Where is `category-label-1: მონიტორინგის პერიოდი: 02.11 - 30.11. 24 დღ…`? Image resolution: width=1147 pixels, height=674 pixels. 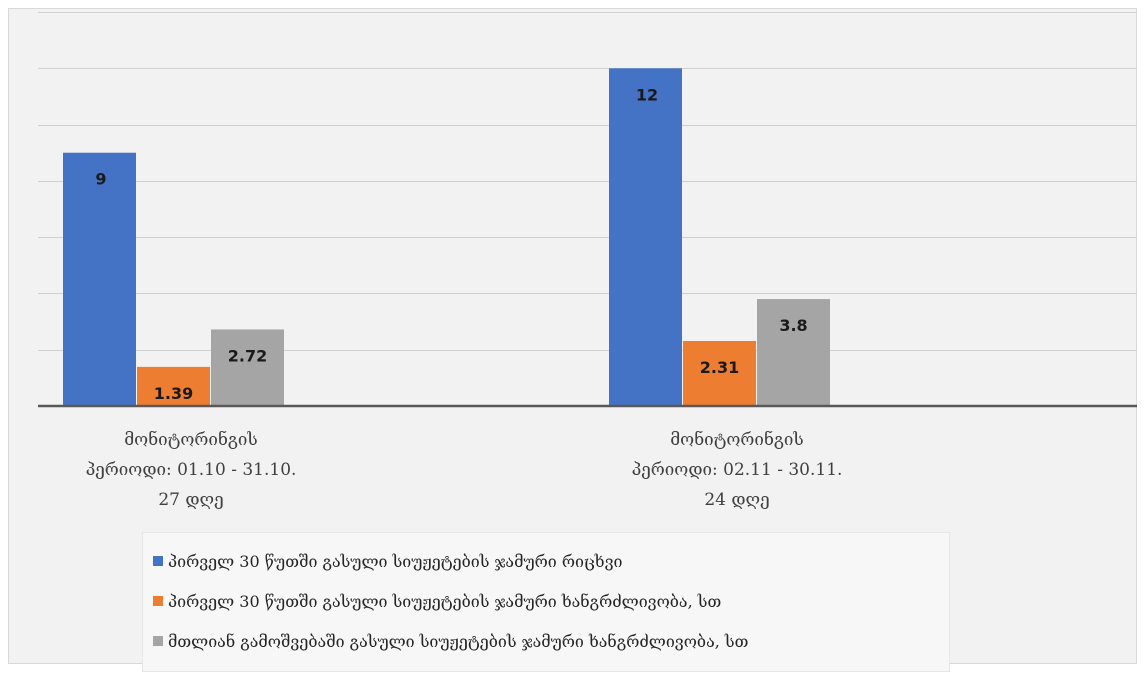 category-label-1: მონიტორინგის პერიოდი: 02.11 - 30.11. 24 დღ… is located at coordinates (737, 470).